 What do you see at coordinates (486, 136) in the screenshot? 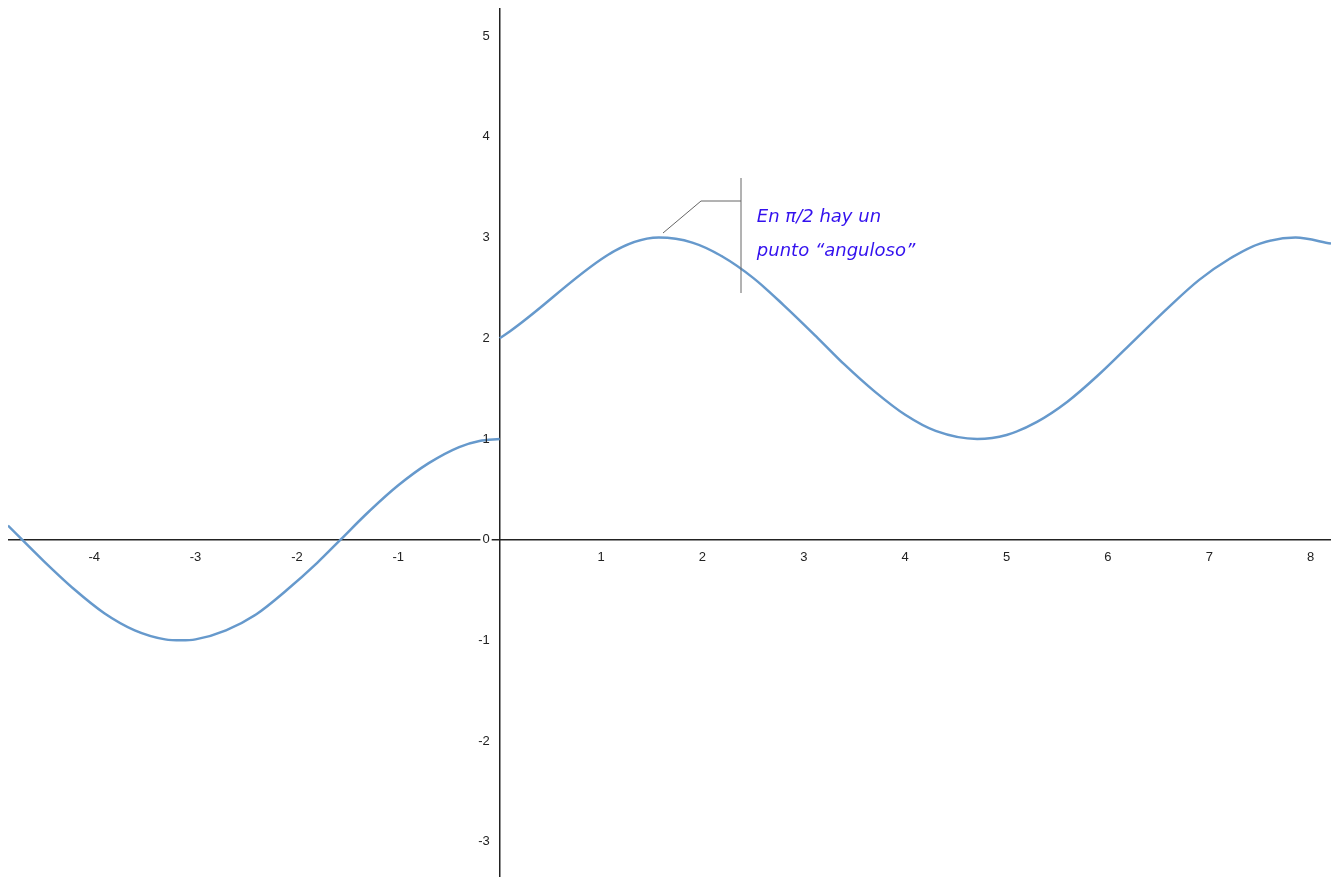
I see `y-tick-label: 4` at bounding box center [486, 136].